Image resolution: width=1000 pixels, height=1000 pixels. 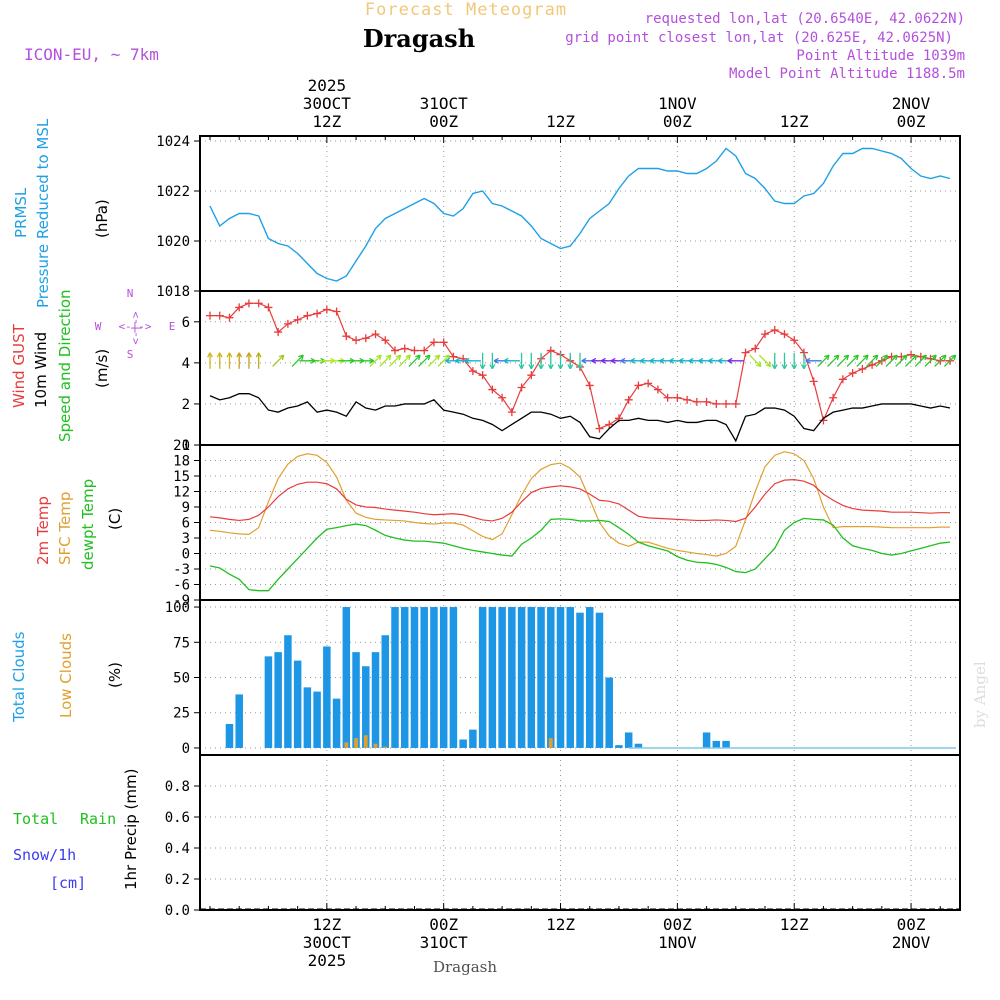 I want to click on compass-vertical-arrows: <-|->, so click(x=135, y=327).